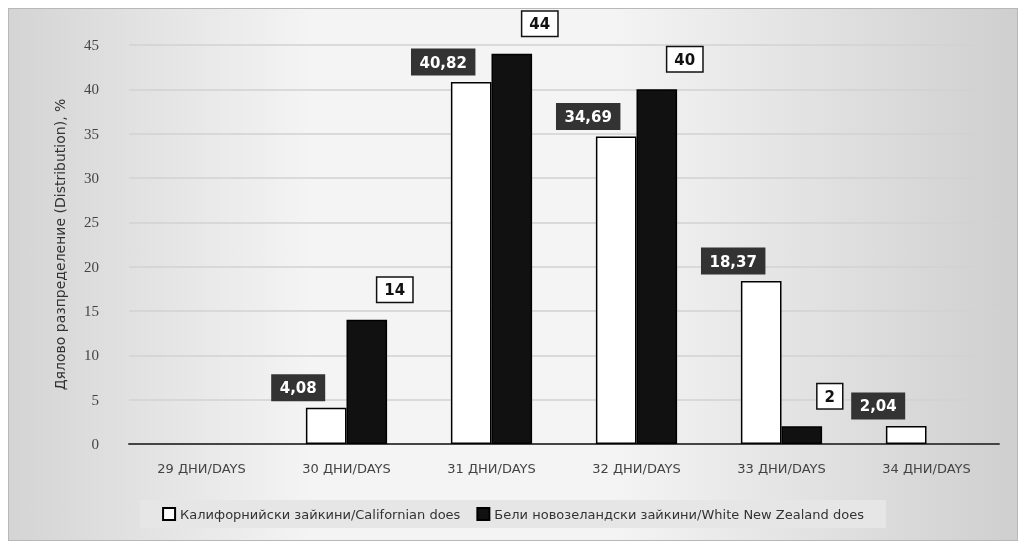 This screenshot has width=1026, height=549. Describe the element at coordinates (91, 355) in the screenshot. I see `y-tick-label: 10` at that location.